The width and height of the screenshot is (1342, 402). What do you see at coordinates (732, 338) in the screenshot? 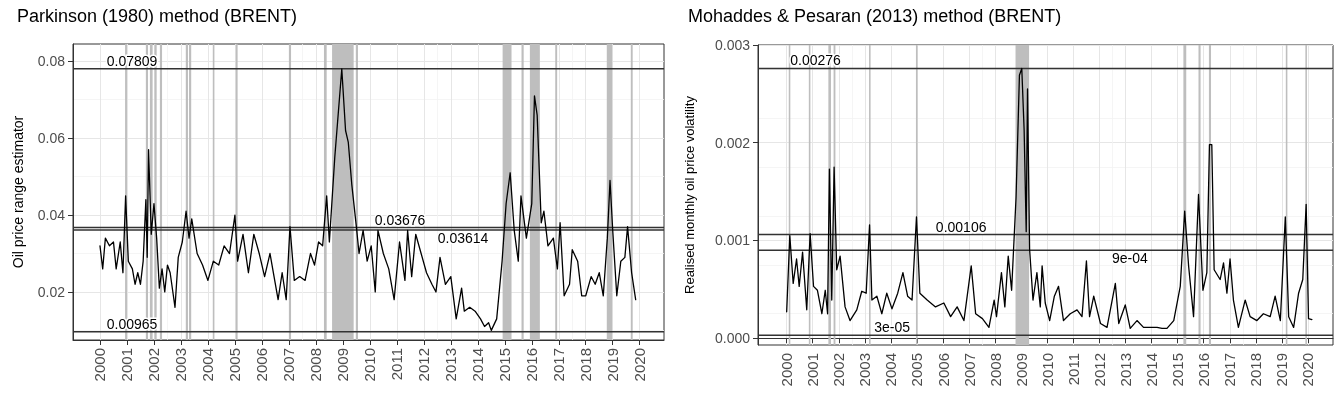
I see `y-tick-label: 0.000` at bounding box center [732, 338].